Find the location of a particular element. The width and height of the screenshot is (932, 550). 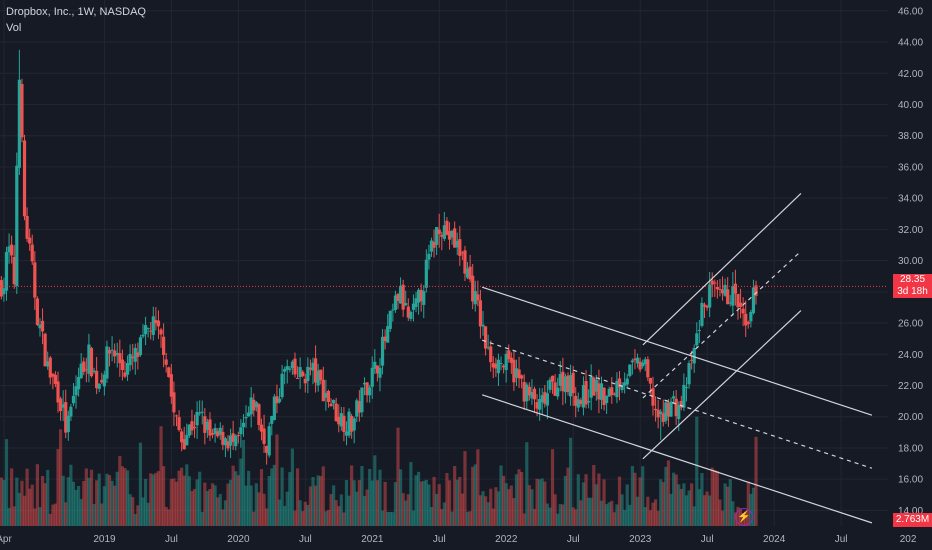

lightning-icon: ⚡ is located at coordinates (744, 517).